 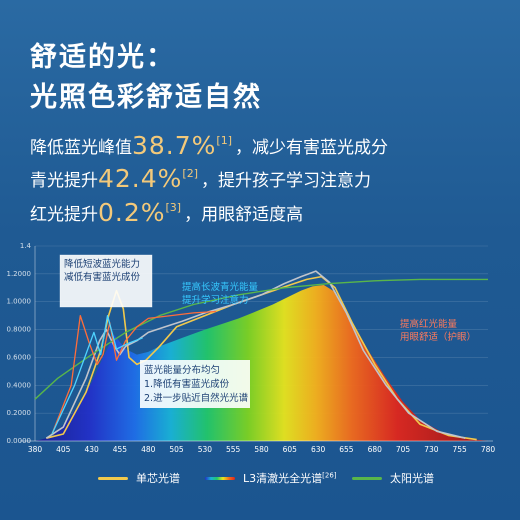 What do you see at coordinates (220, 287) in the screenshot?
I see `annotation-text: 提高长波青光能量` at bounding box center [220, 287].